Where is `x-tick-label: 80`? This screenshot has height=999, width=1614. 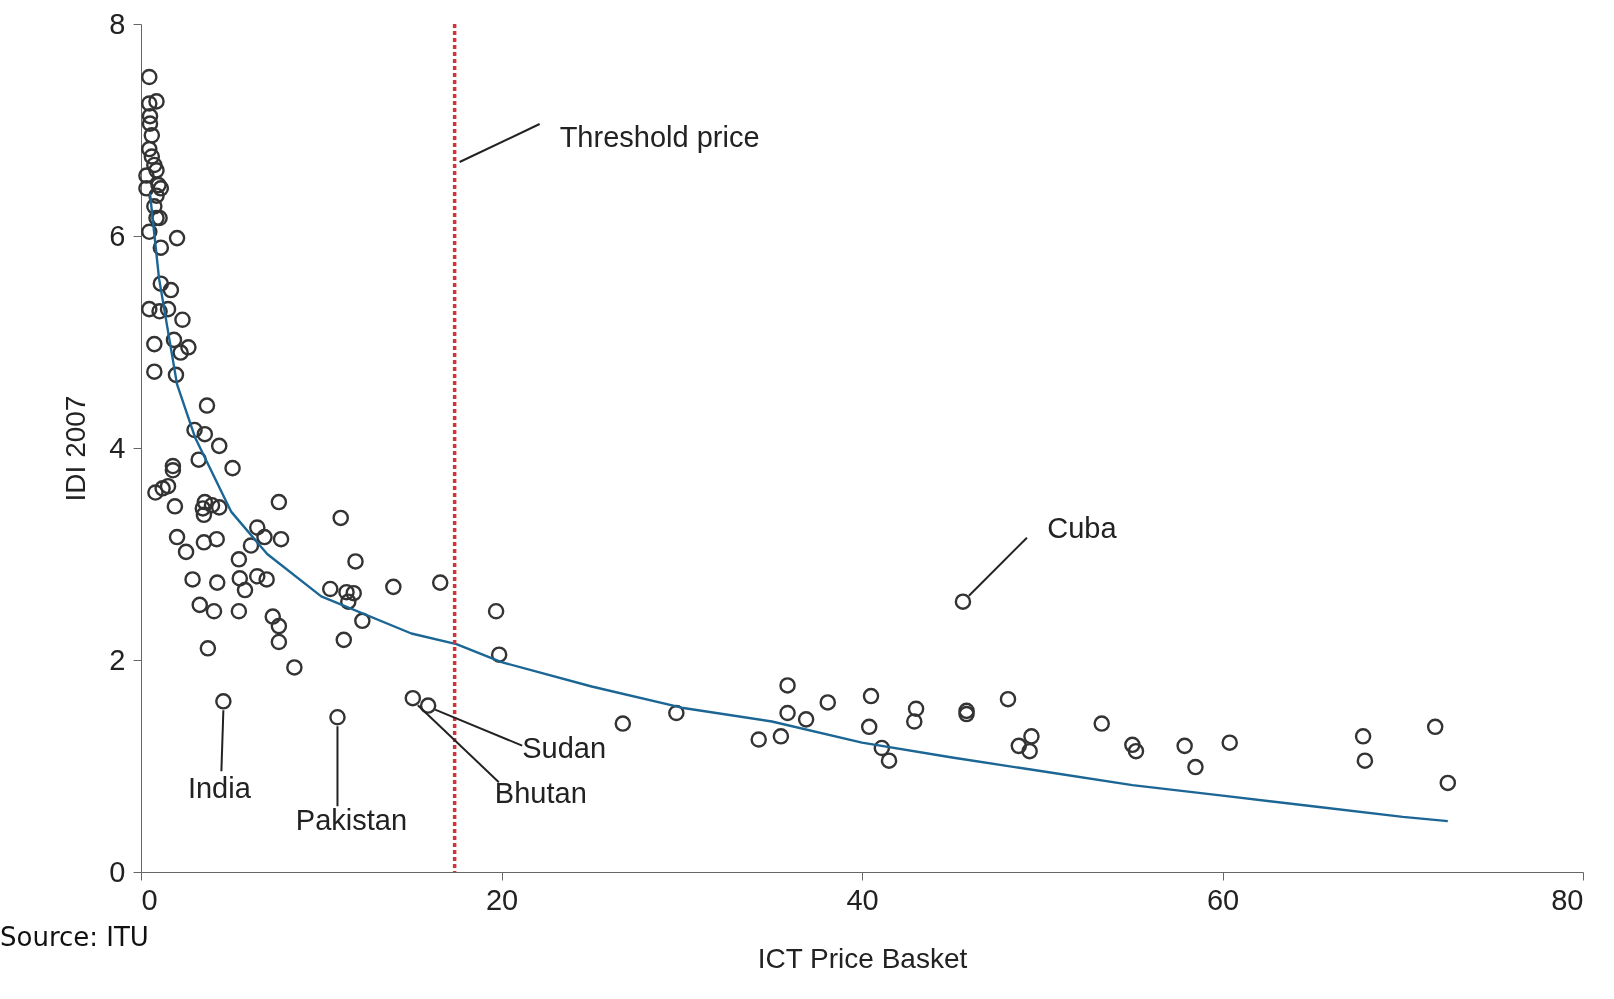 x-tick-label: 80 is located at coordinates (1567, 899).